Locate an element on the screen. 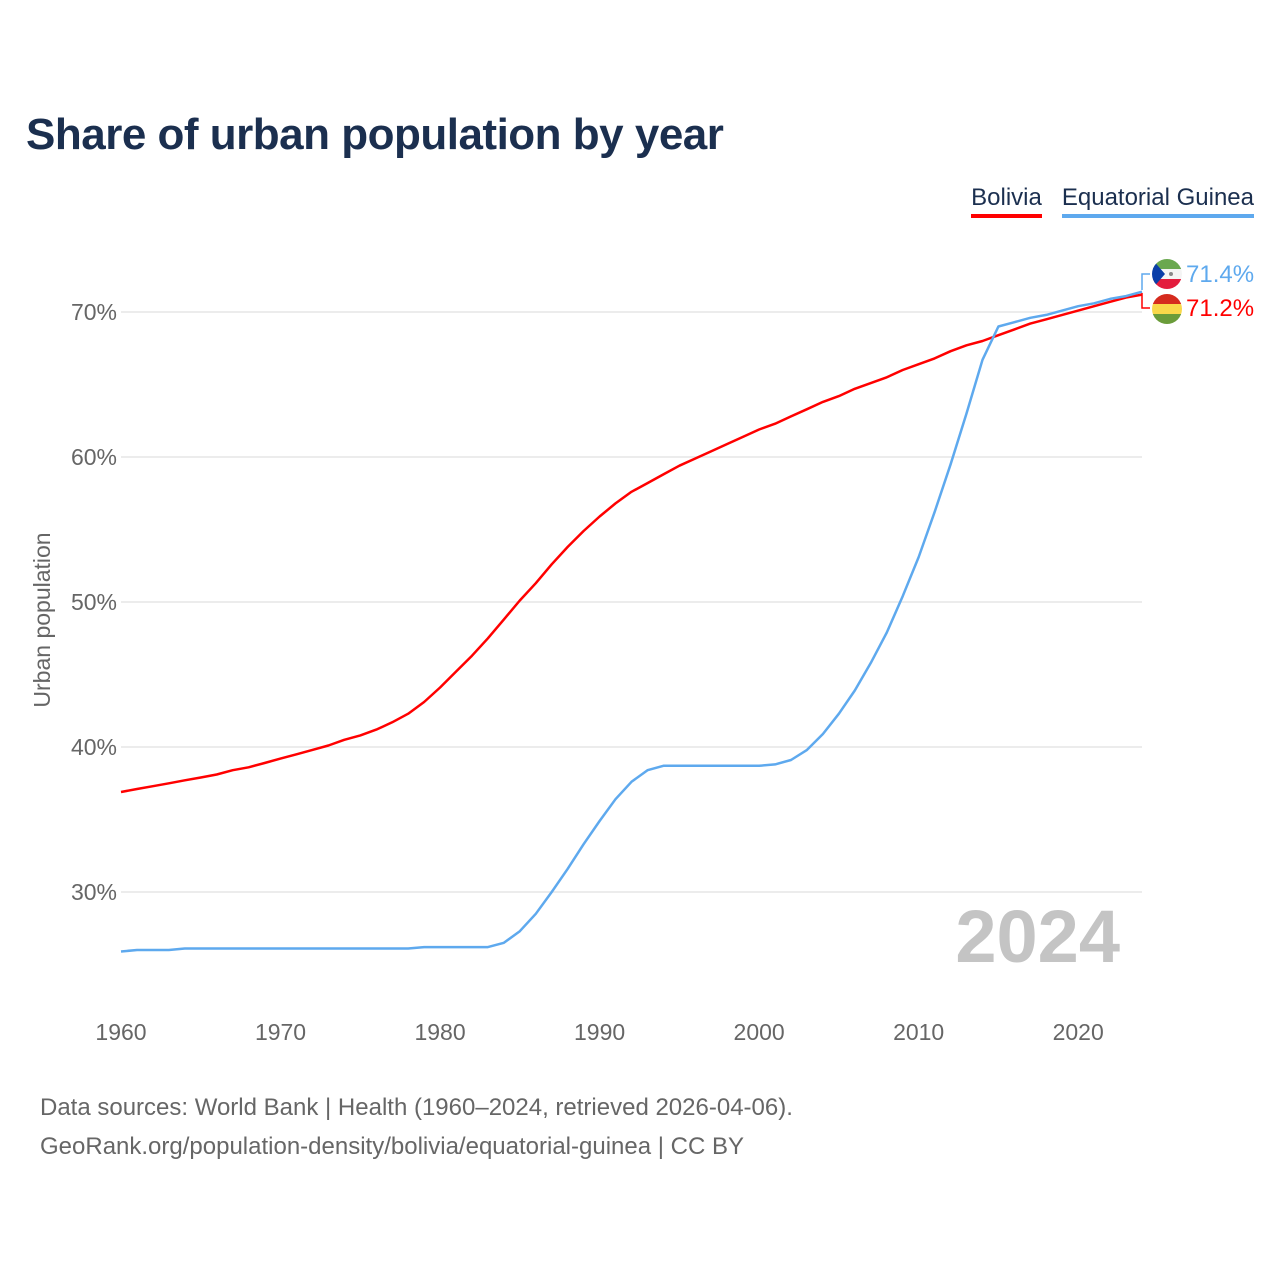 The image size is (1280, 1280). flag-equatorial-guinea-icon is located at coordinates (1167, 274).